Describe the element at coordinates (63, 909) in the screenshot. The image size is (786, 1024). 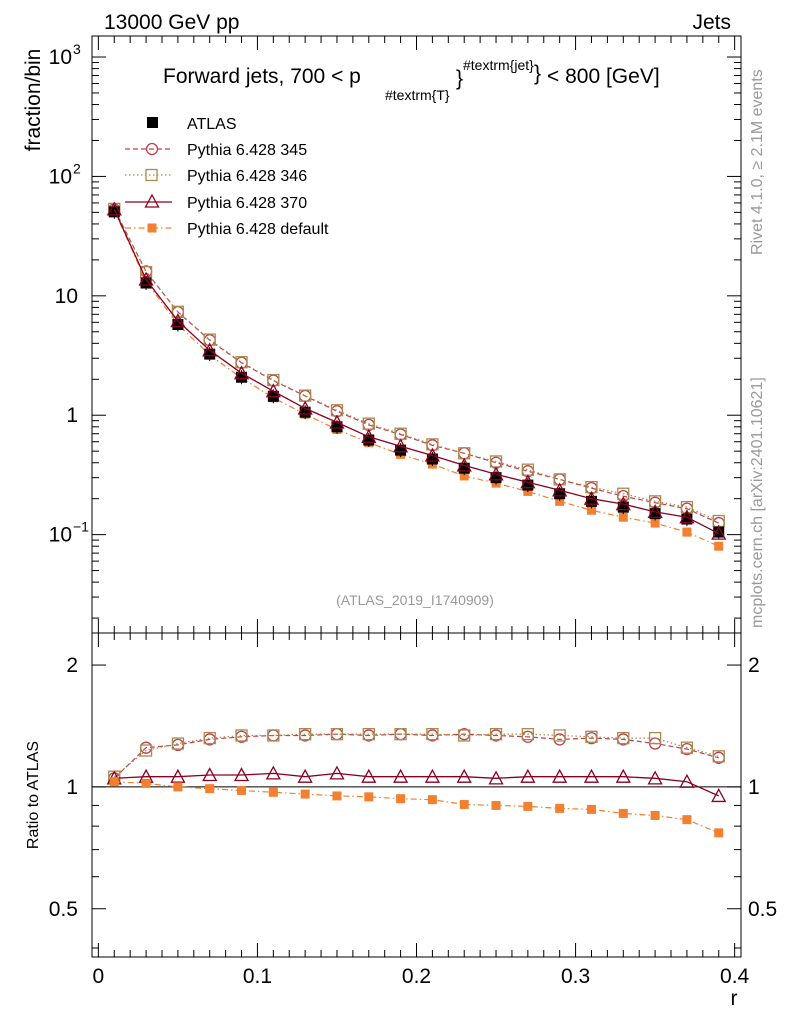
I see `ratio-y-tick-label: 0.5` at that location.